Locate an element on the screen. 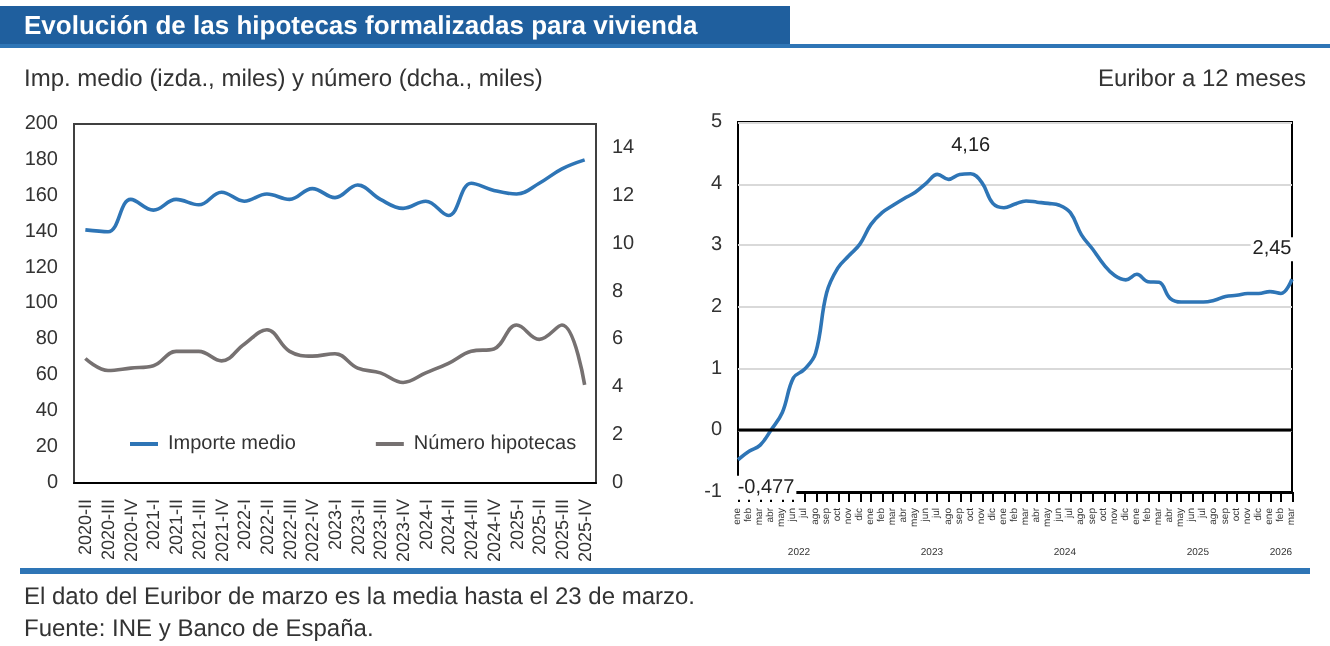  x-tick-label: 2025-III is located at coordinates (561, 529).